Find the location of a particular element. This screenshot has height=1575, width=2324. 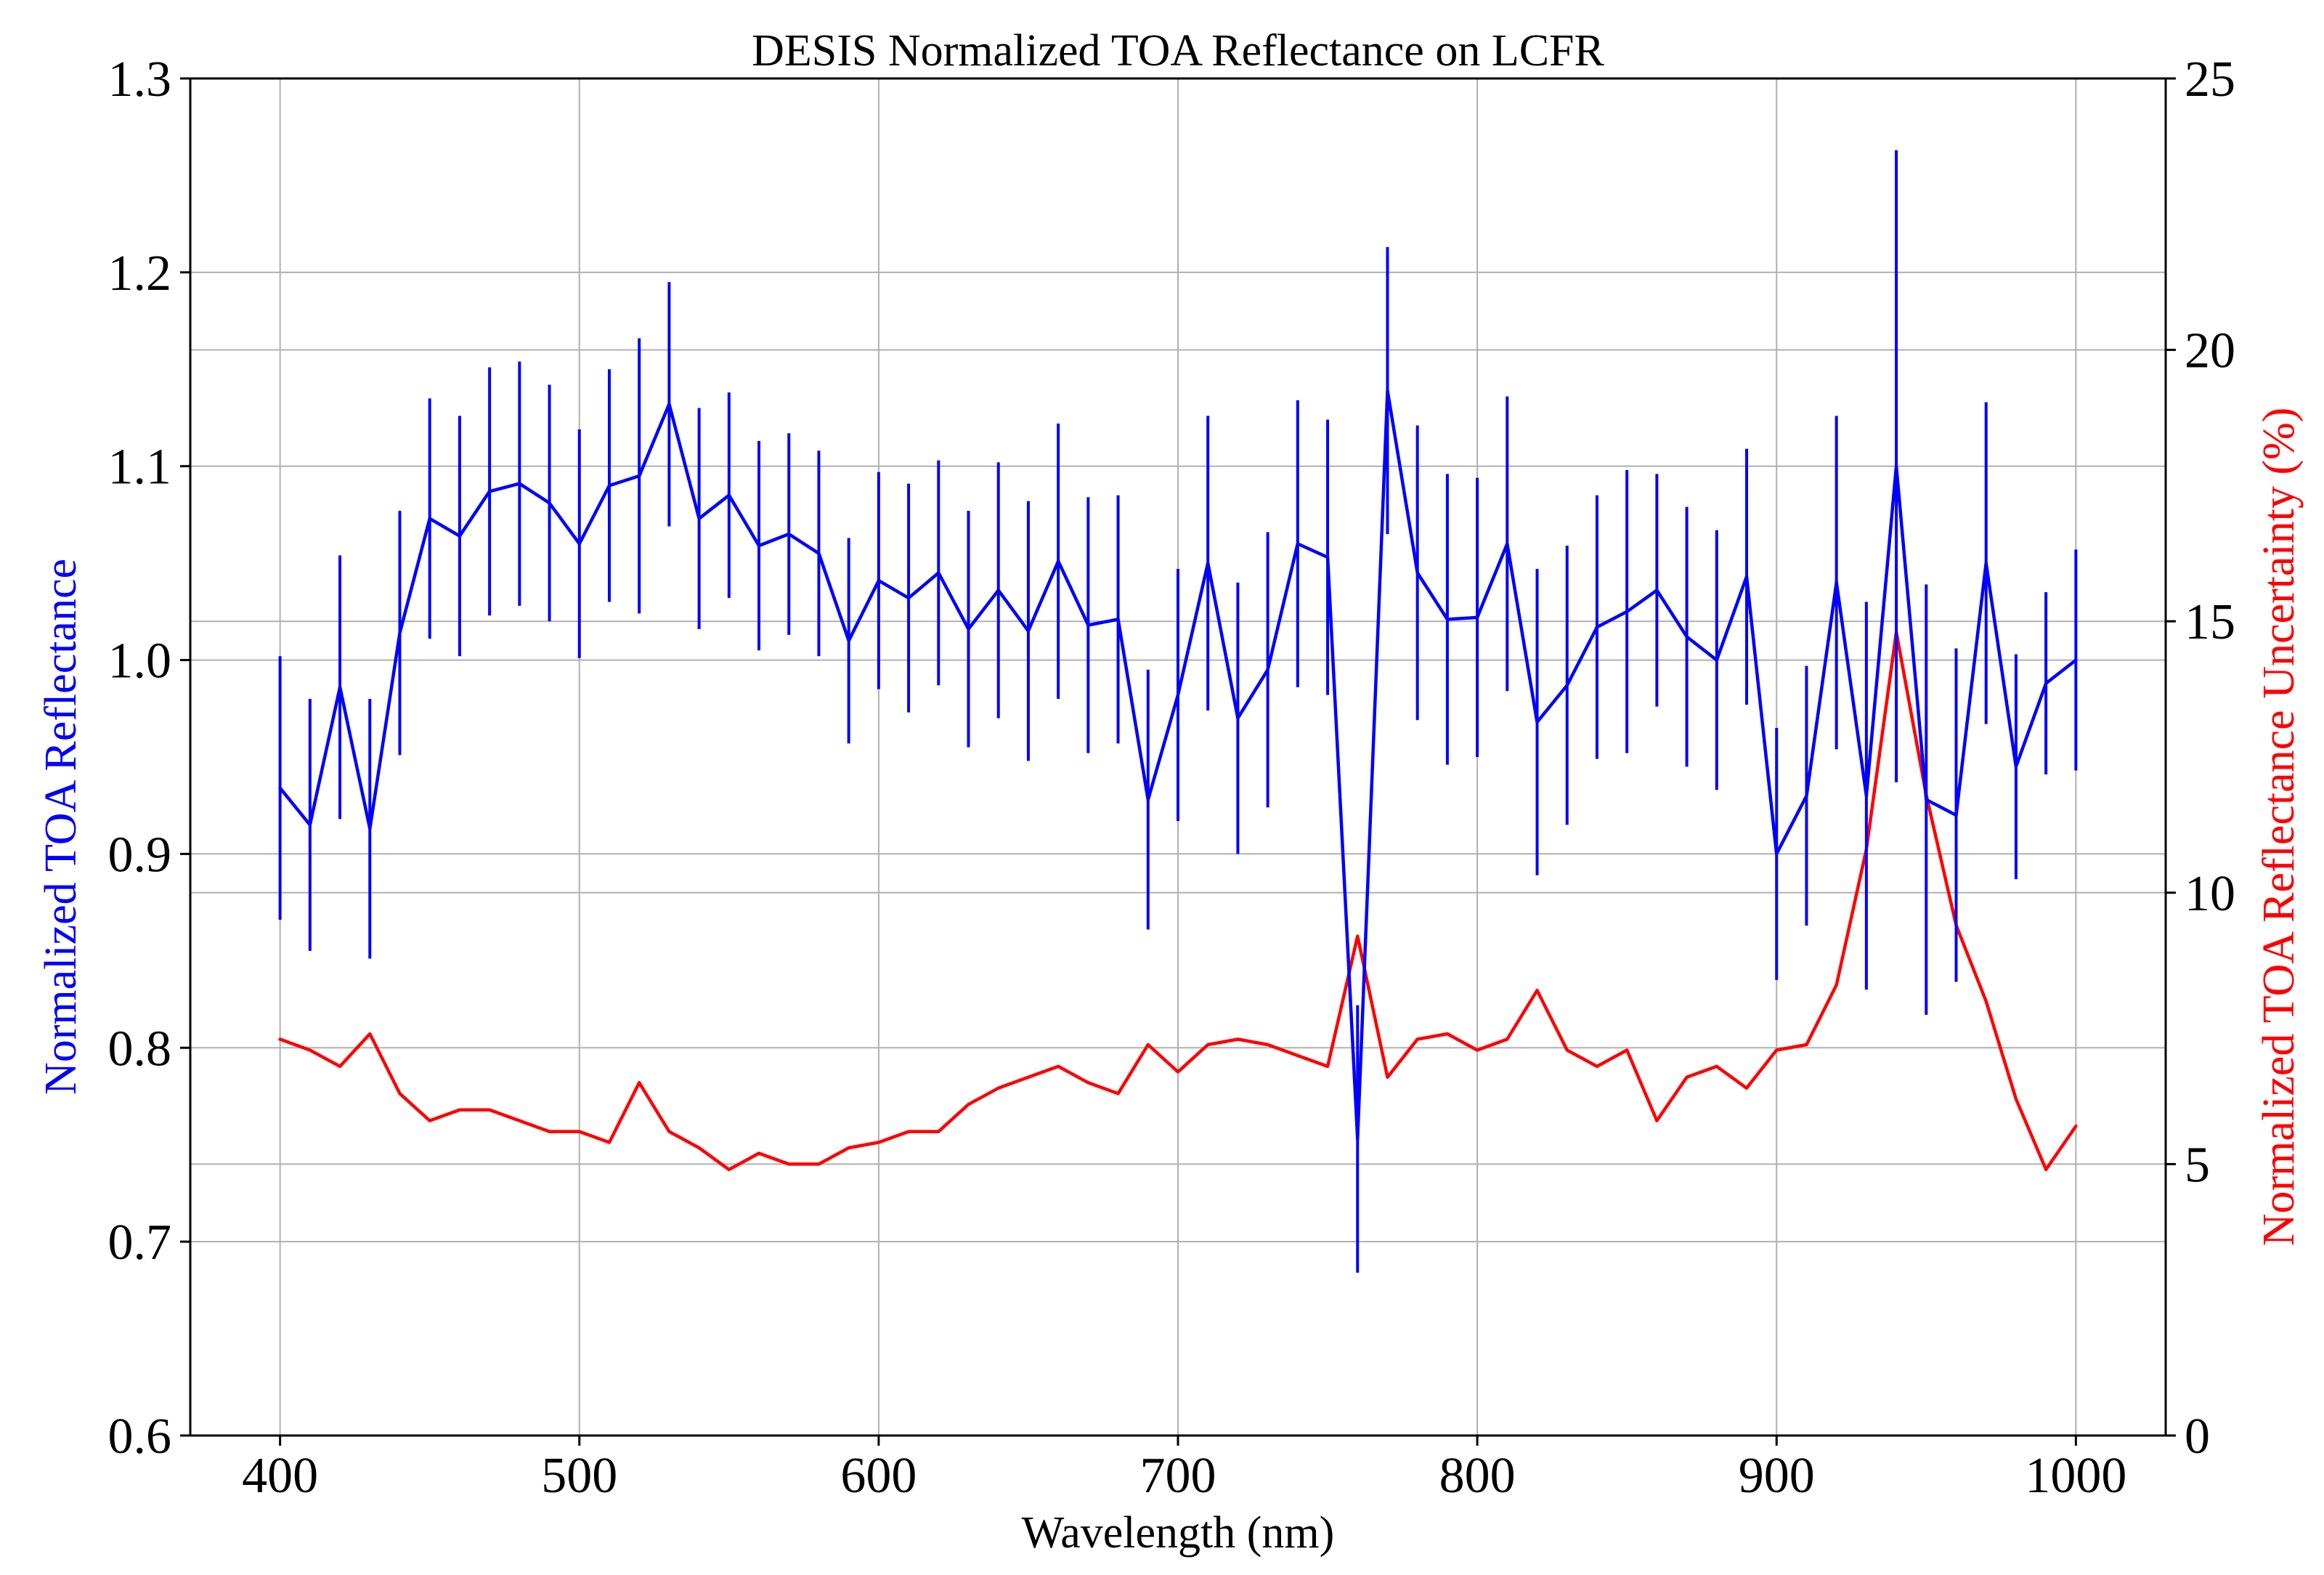

y-tick-label: 1.3 is located at coordinates (140, 80).